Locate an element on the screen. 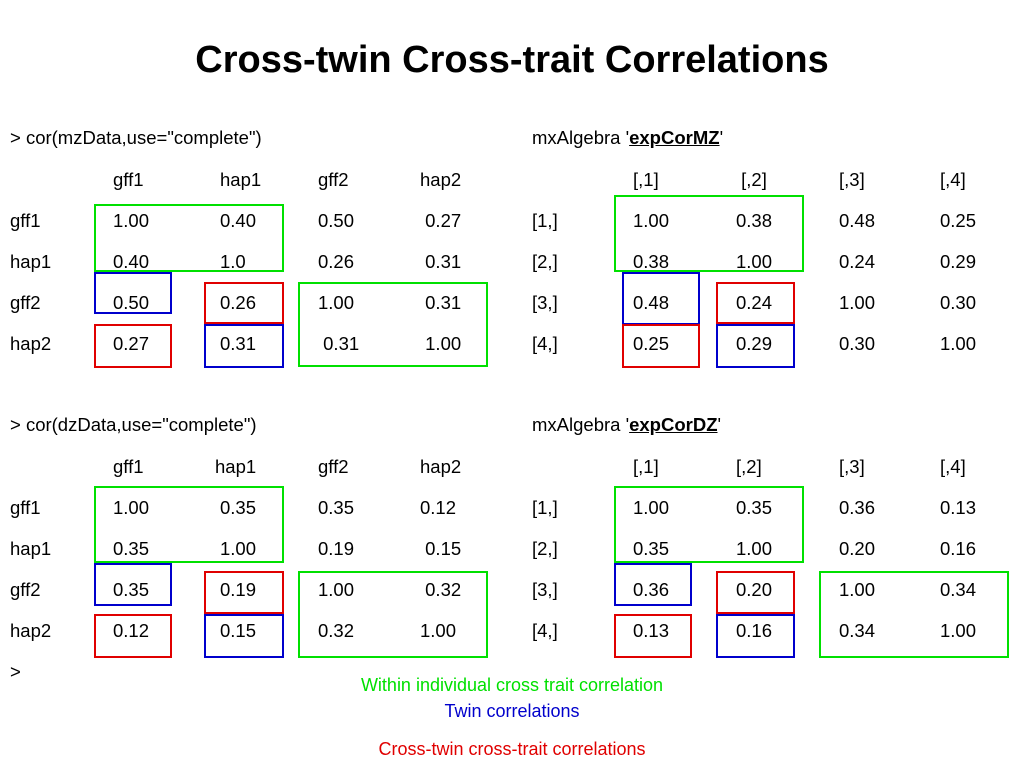  matrix-cell: 0.40 is located at coordinates (238, 220).